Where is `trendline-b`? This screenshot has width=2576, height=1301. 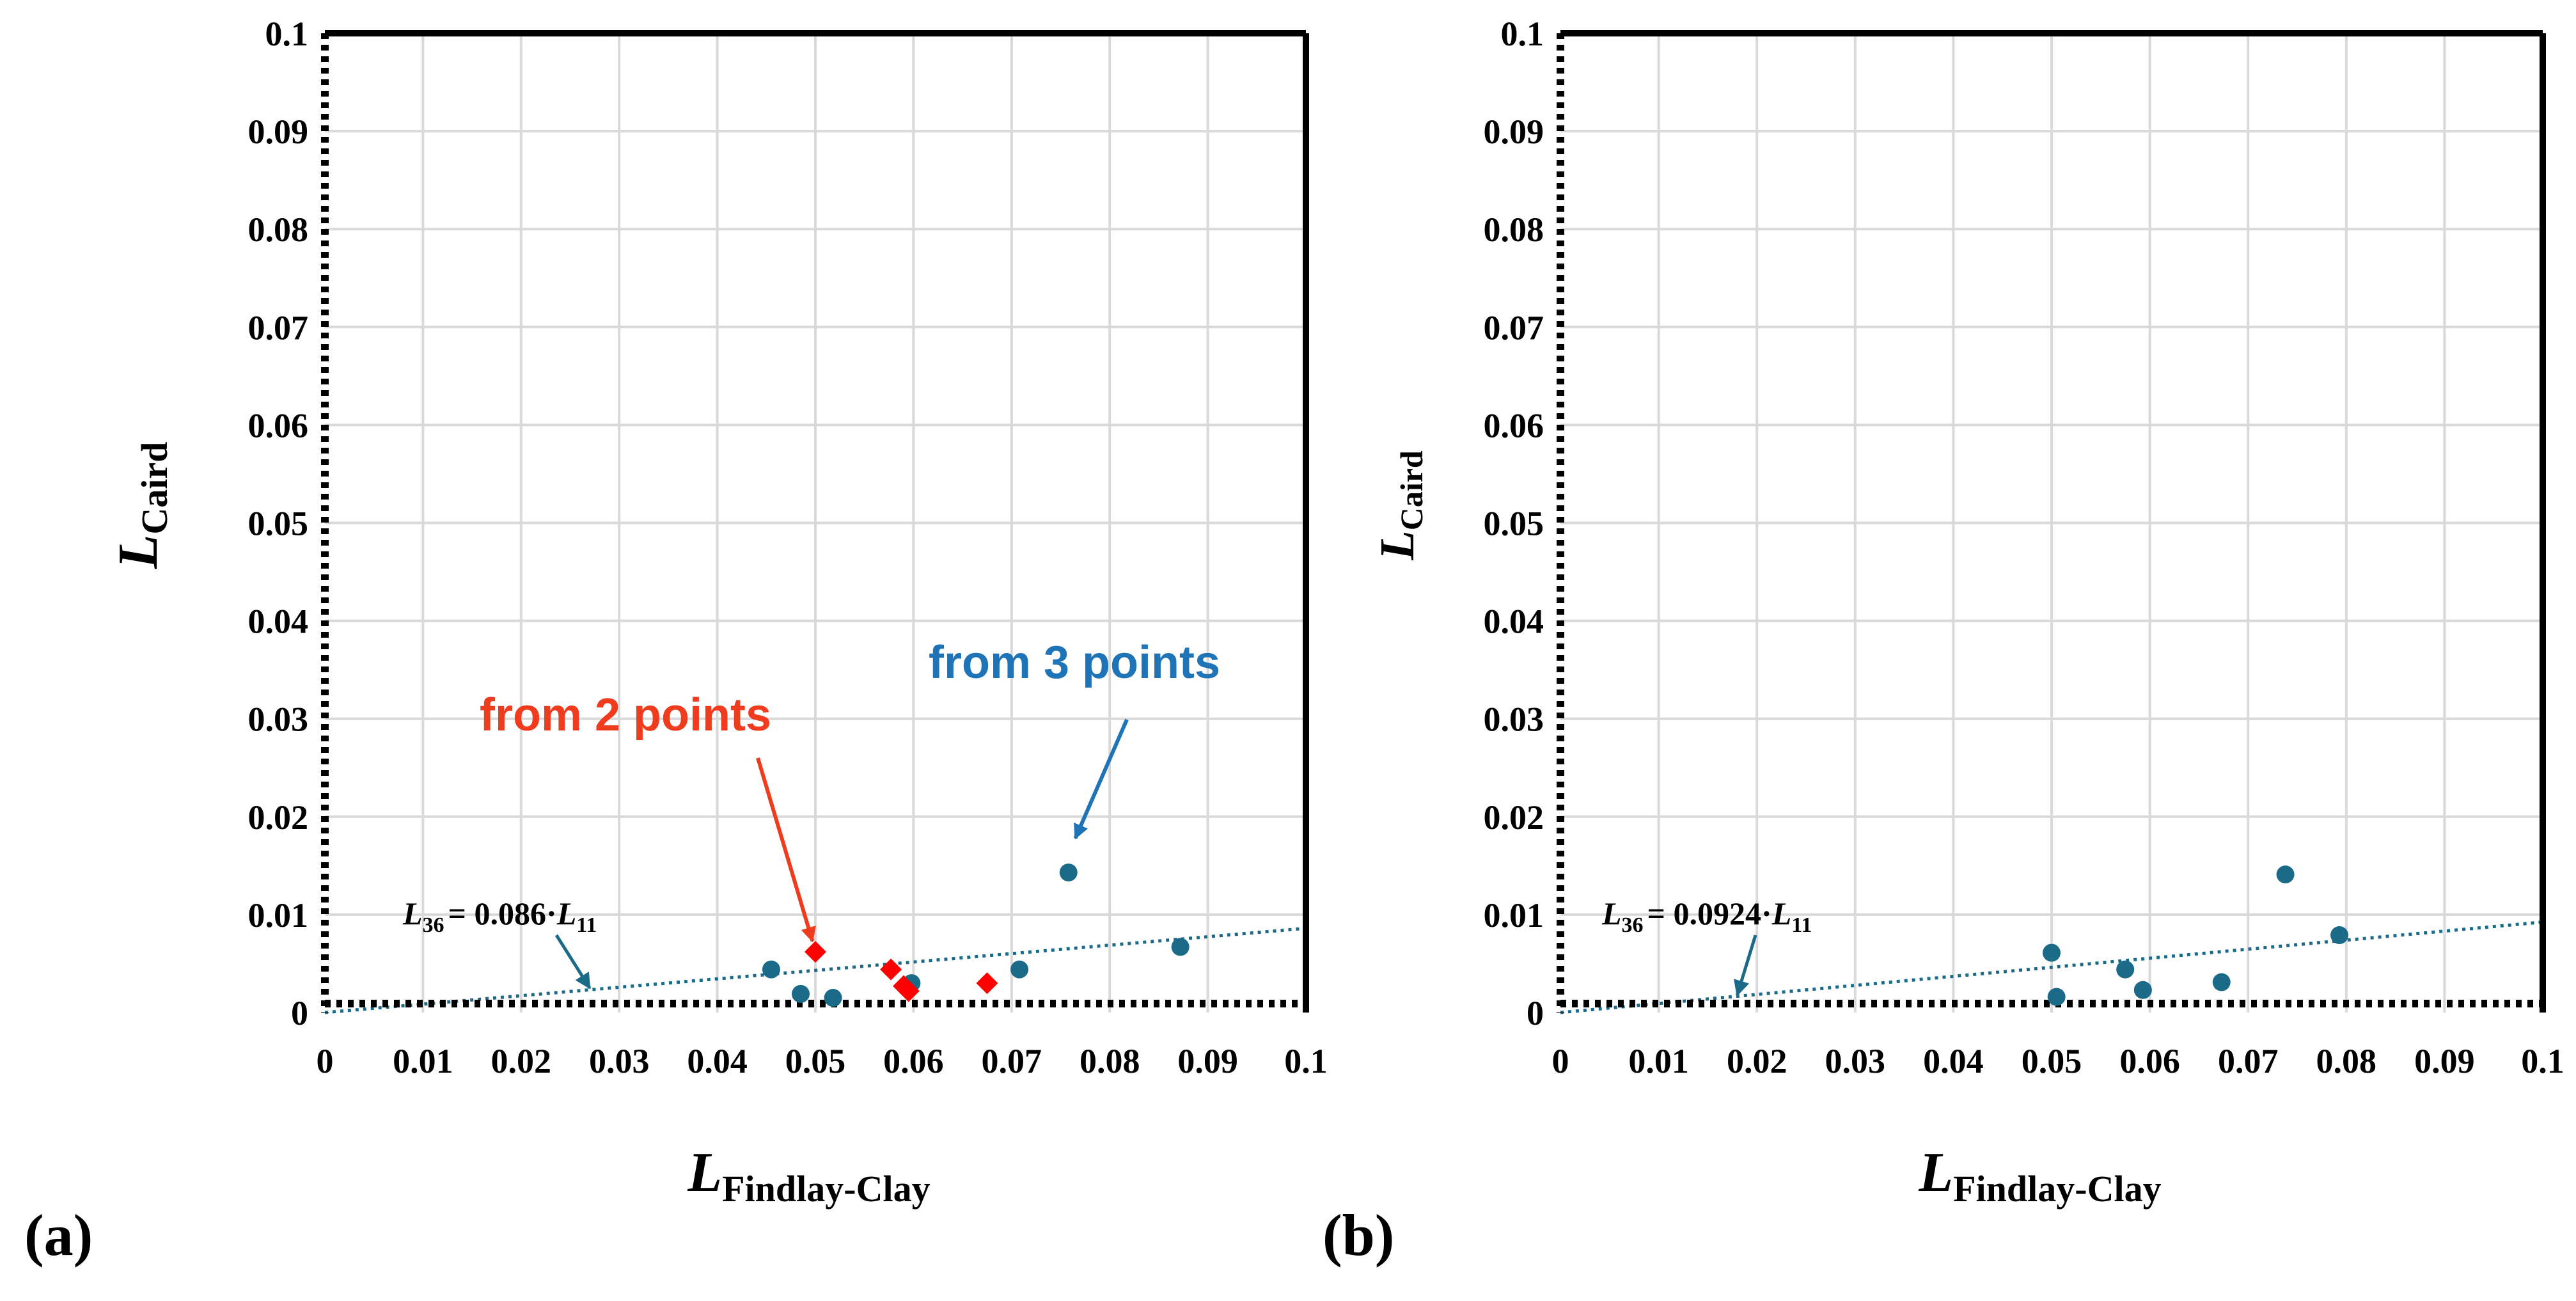
trendline-b is located at coordinates (2051, 967).